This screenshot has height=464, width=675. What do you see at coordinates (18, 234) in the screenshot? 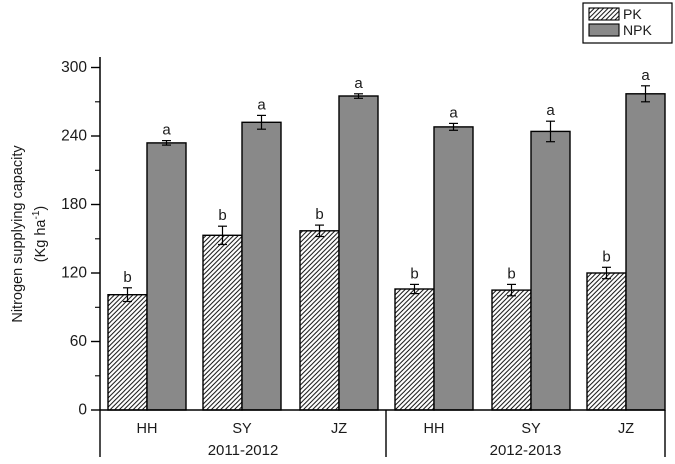
I see `y-axis-title-line1: Nitrogen supplying capacity` at bounding box center [18, 234].